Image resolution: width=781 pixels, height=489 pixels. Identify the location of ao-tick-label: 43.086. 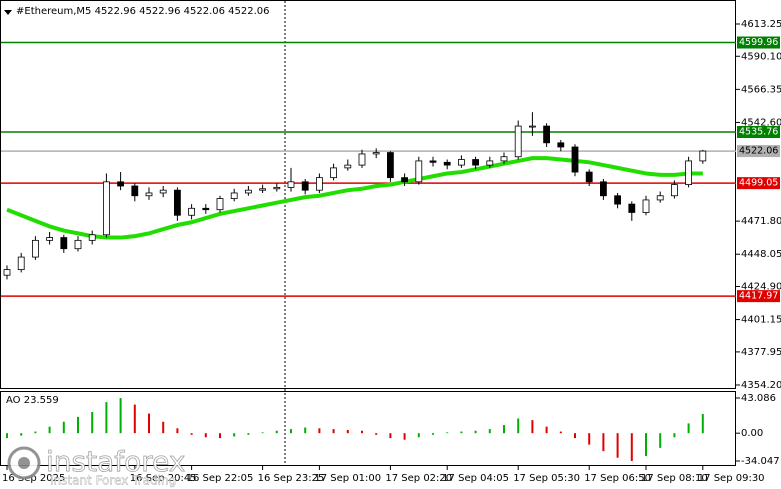
(758, 398).